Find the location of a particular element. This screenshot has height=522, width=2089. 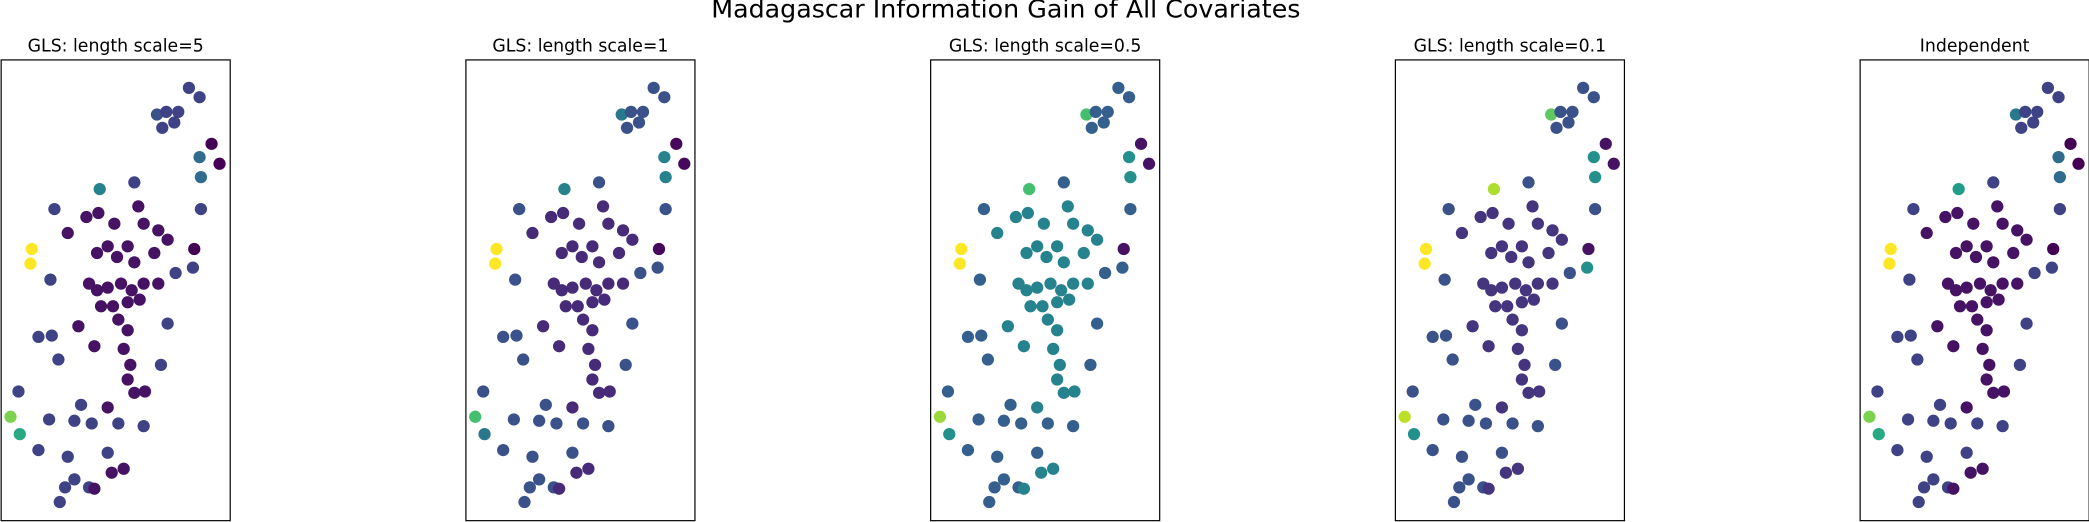

panel-title: Independent is located at coordinates (1975, 47).